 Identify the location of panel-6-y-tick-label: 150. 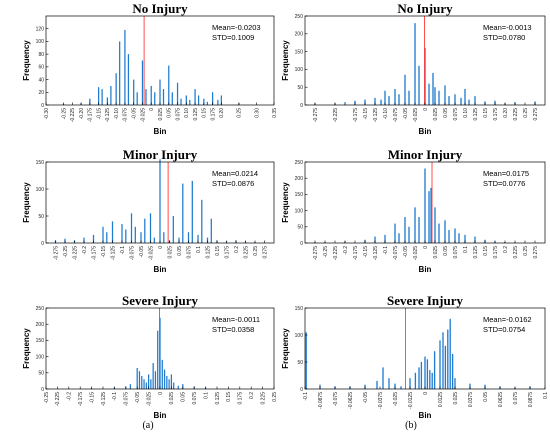
(299, 309).